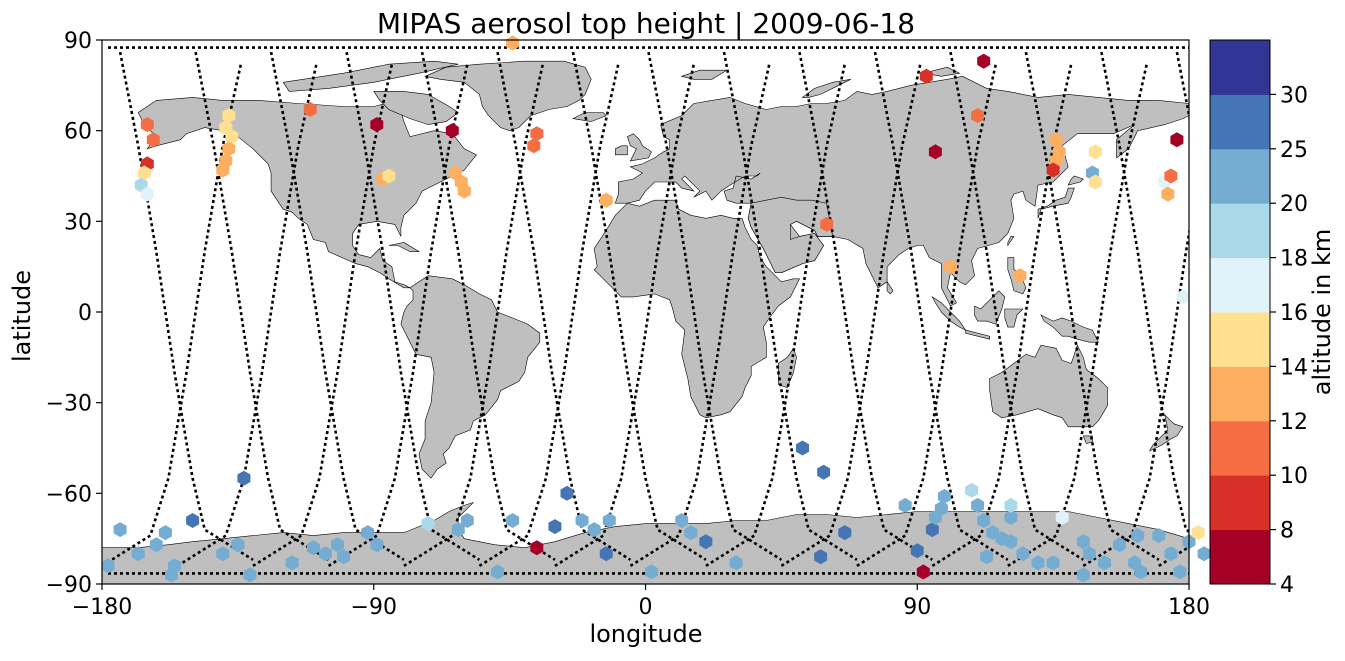  I want to click on x-axis-label: longitude, so click(645, 634).